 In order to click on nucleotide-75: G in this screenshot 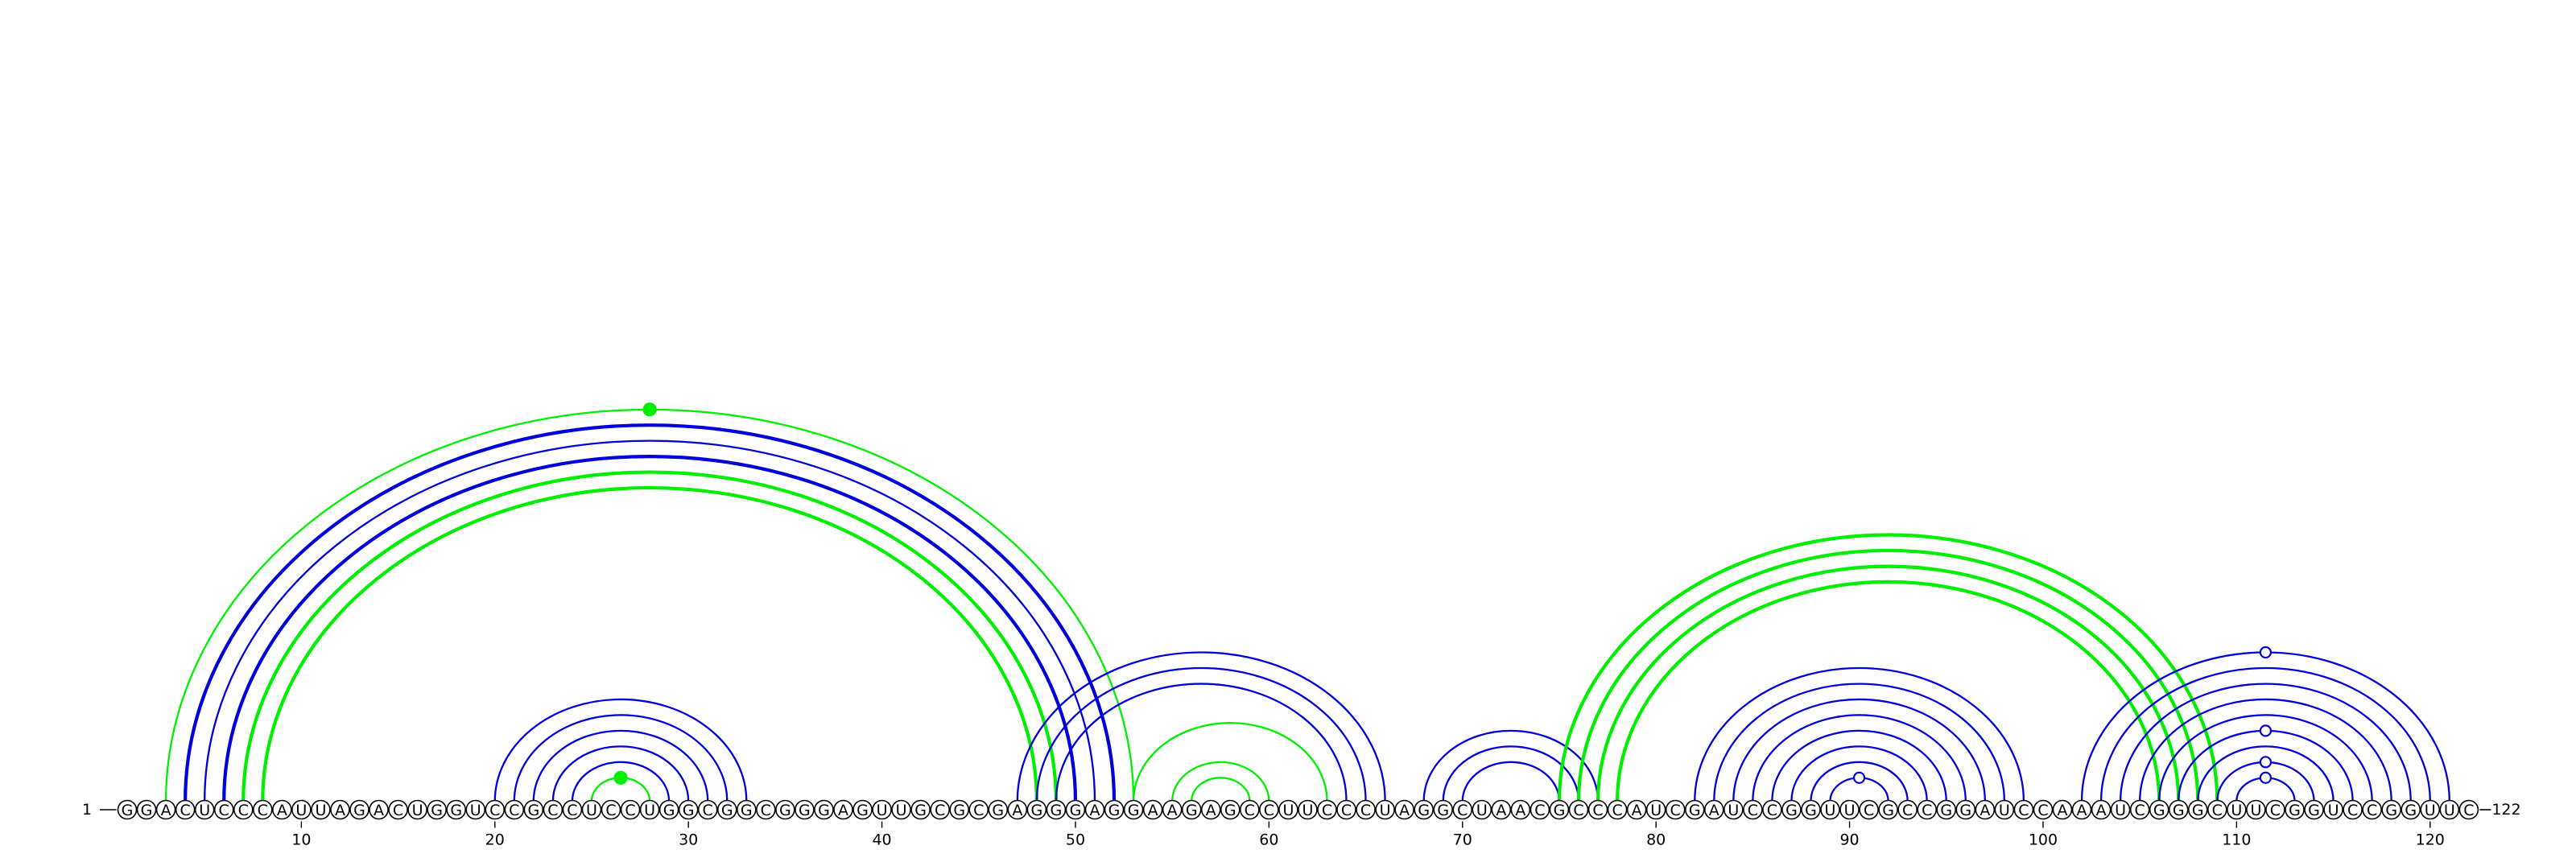, I will do `click(1559, 809)`.